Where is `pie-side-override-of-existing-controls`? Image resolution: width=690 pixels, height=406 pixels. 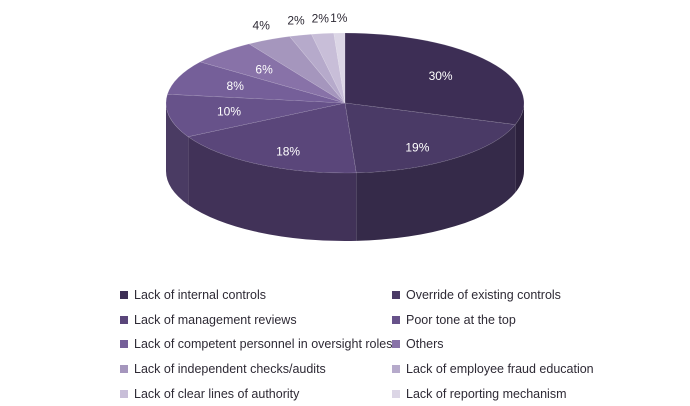 pie-side-override-of-existing-controls is located at coordinates (436, 182).